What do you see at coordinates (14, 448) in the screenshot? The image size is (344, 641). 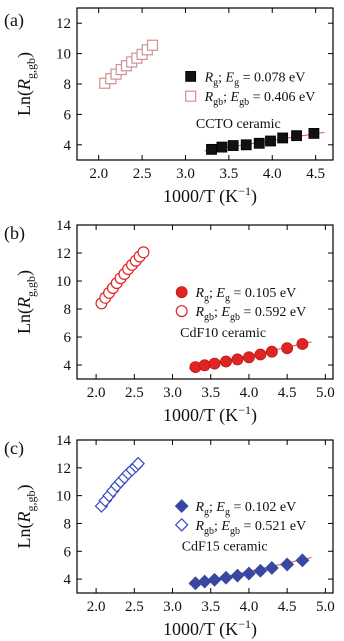 I see `panel-label: (c)` at bounding box center [14, 448].